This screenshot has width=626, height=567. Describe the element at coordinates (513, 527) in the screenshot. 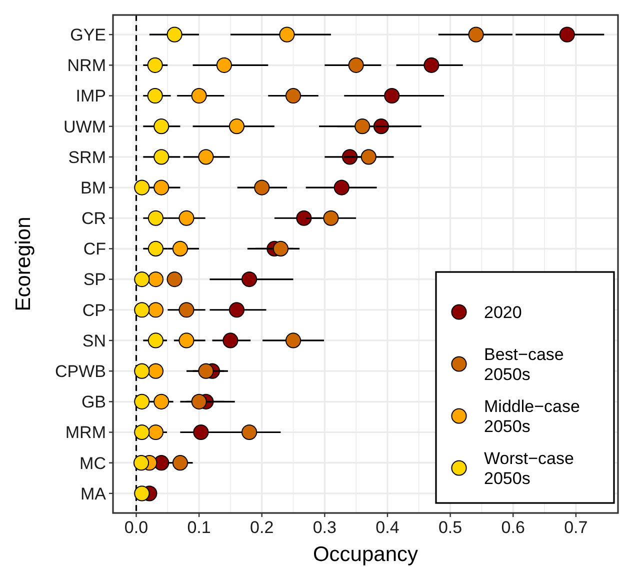

I see `x-tick-label: 0.6` at that location.